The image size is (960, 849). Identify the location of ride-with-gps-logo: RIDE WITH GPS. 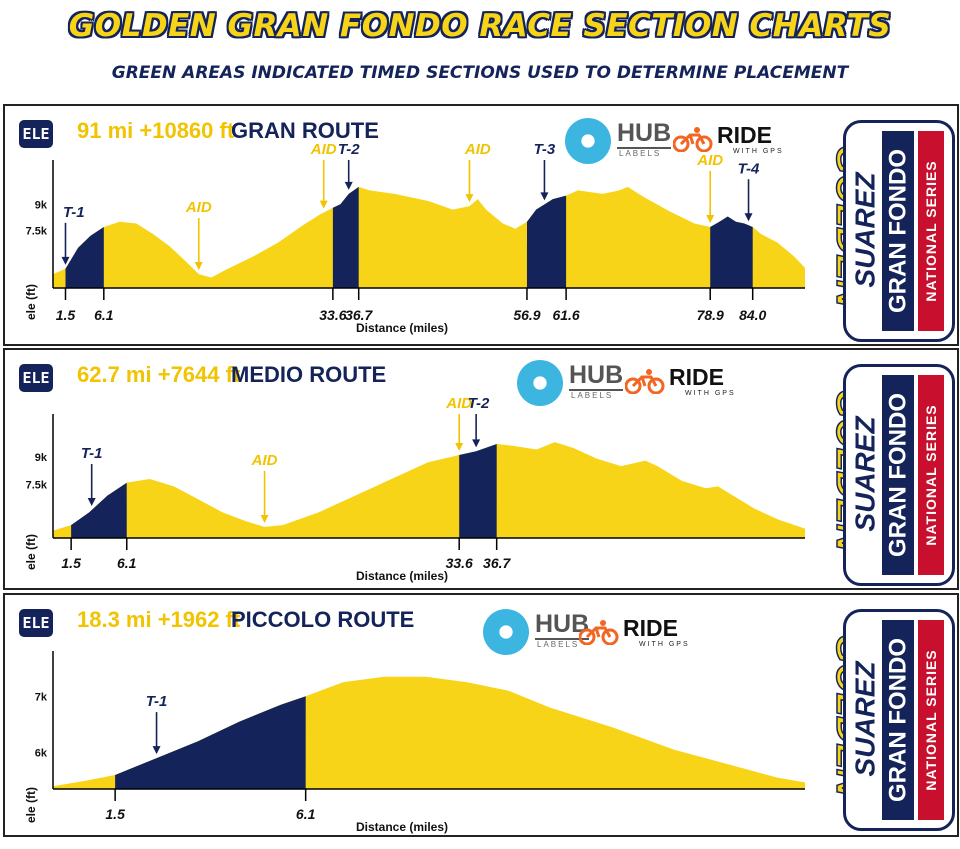
(690, 382).